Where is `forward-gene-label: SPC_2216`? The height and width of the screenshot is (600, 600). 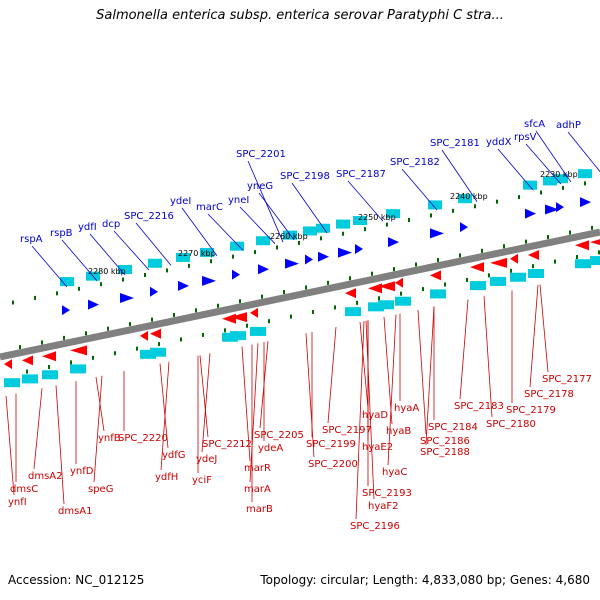 forward-gene-label: SPC_2216 is located at coordinates (149, 216).